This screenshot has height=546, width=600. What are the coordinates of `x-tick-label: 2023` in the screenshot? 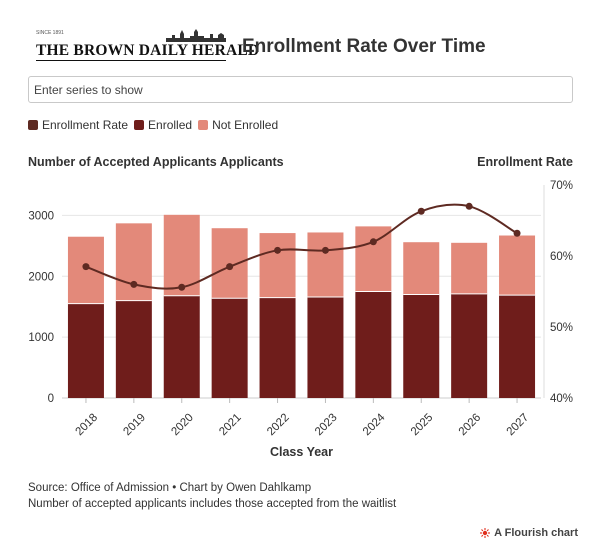 It's located at (326, 425).